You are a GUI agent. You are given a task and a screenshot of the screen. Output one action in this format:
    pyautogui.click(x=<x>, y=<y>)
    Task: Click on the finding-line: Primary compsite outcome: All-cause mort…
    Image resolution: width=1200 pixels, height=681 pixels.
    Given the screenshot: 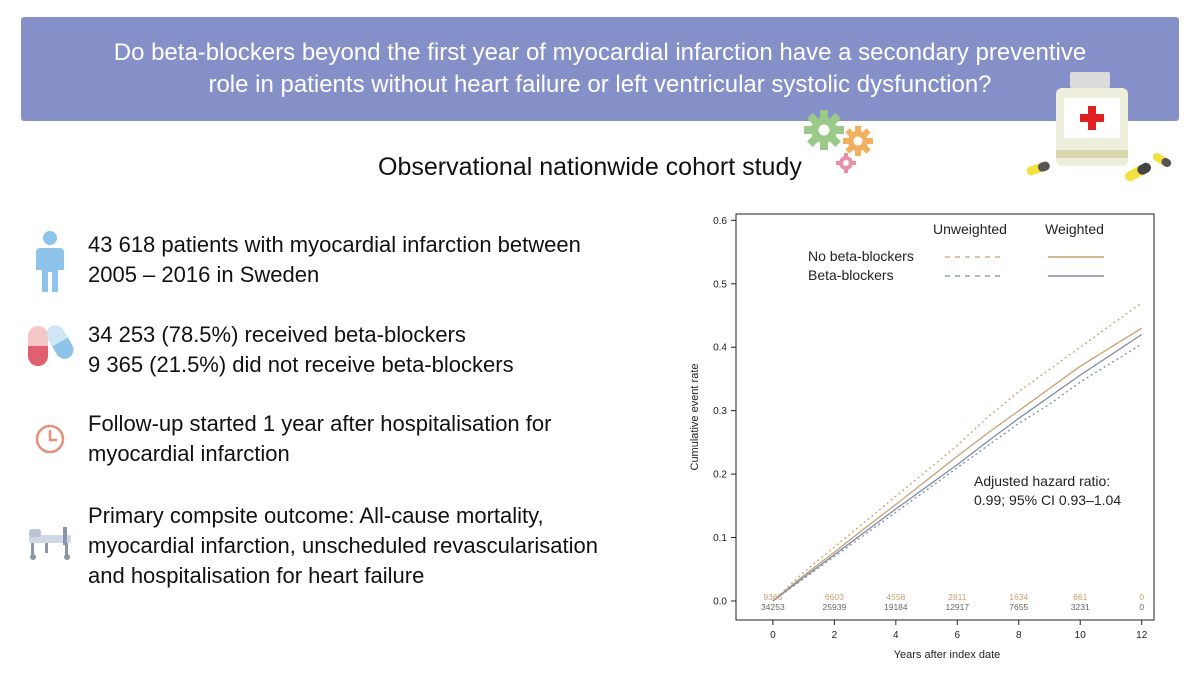 What is the action you would take?
    pyautogui.click(x=316, y=515)
    